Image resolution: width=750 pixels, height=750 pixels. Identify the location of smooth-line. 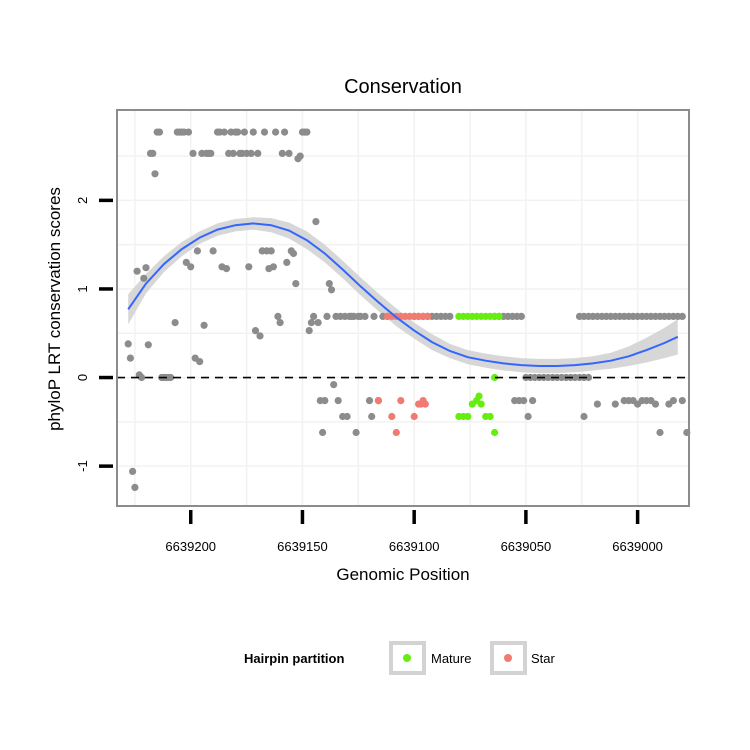
(403, 294).